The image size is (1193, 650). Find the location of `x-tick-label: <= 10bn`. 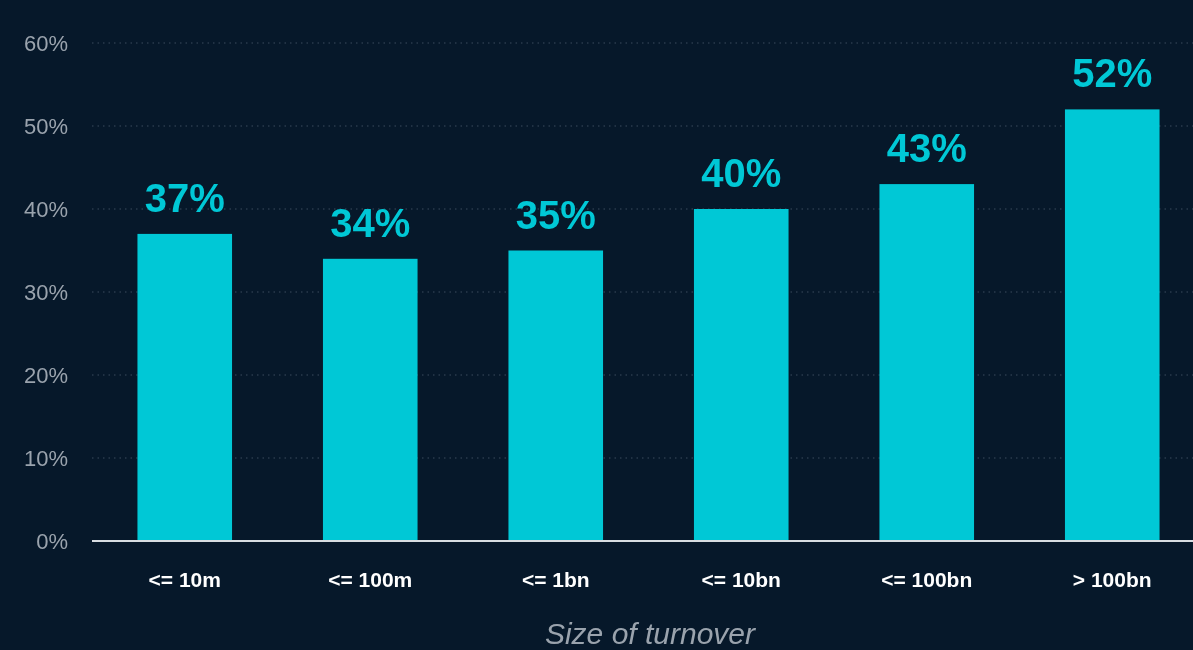

x-tick-label: <= 10bn is located at coordinates (741, 579).